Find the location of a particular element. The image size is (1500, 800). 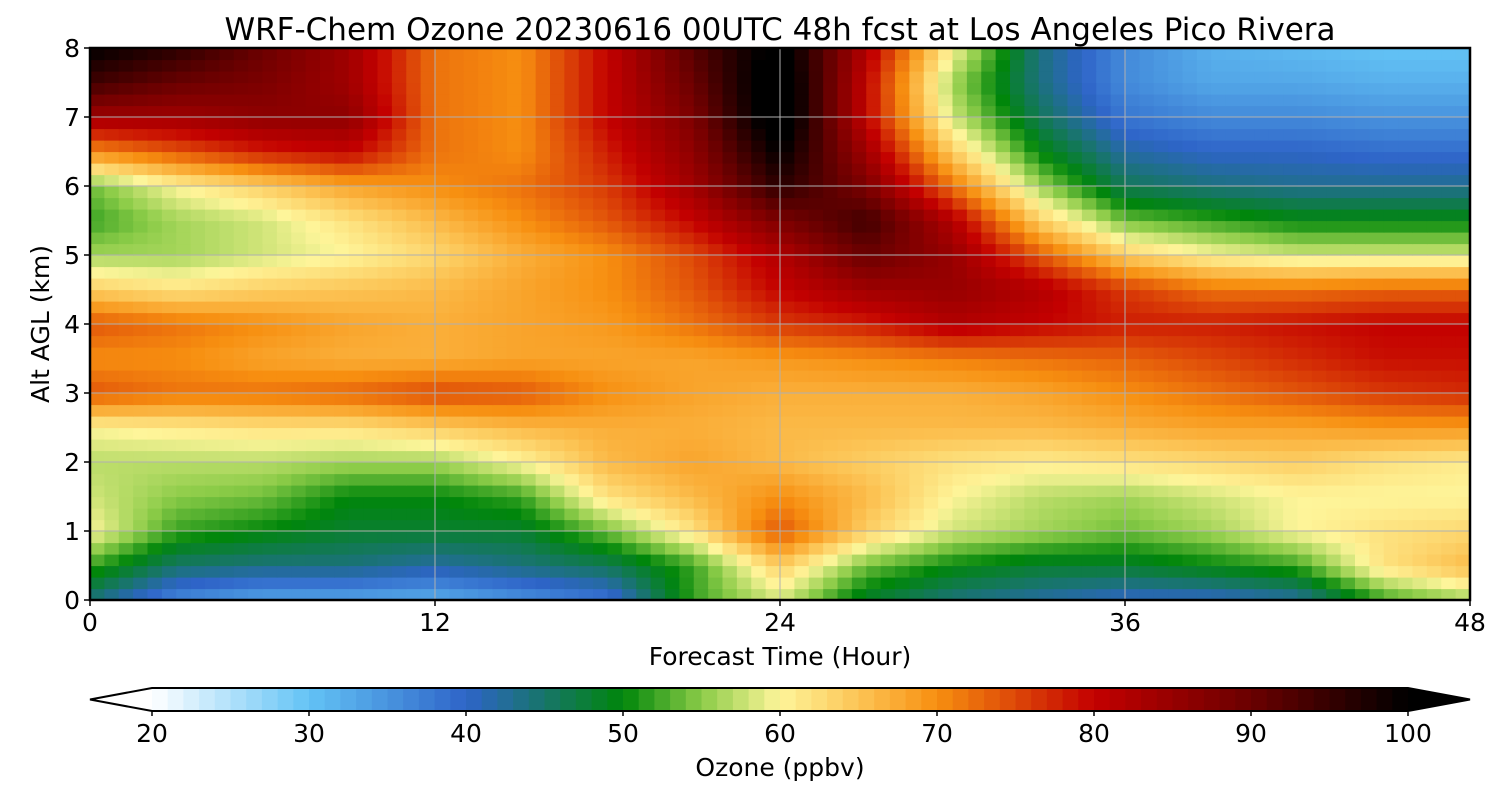

colorbar-label: Ozone (ppbv) is located at coordinates (779, 767).